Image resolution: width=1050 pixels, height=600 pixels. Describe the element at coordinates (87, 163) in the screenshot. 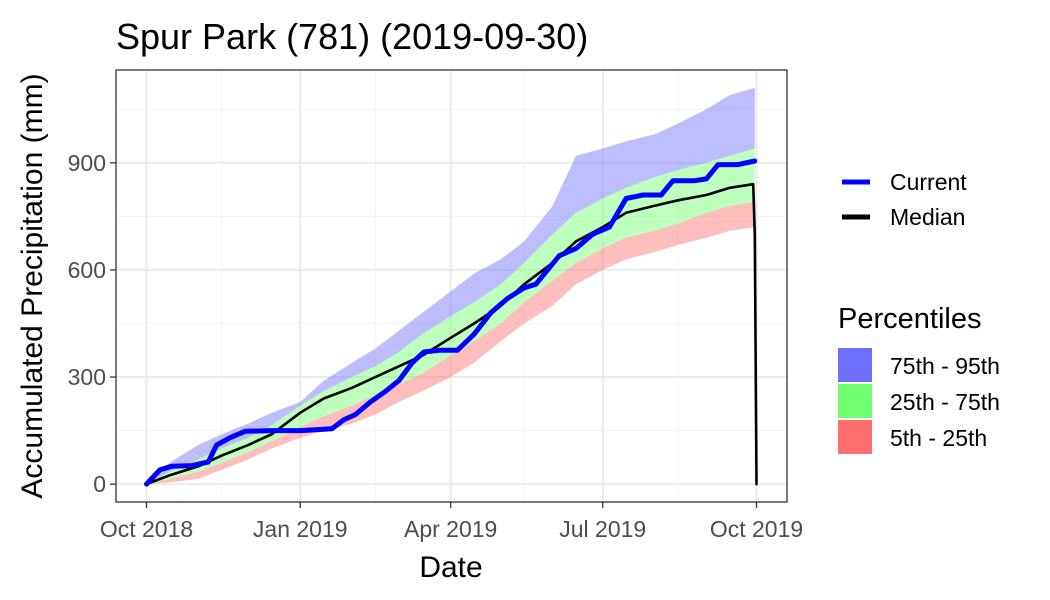

I see `y-tick-label: 900` at that location.